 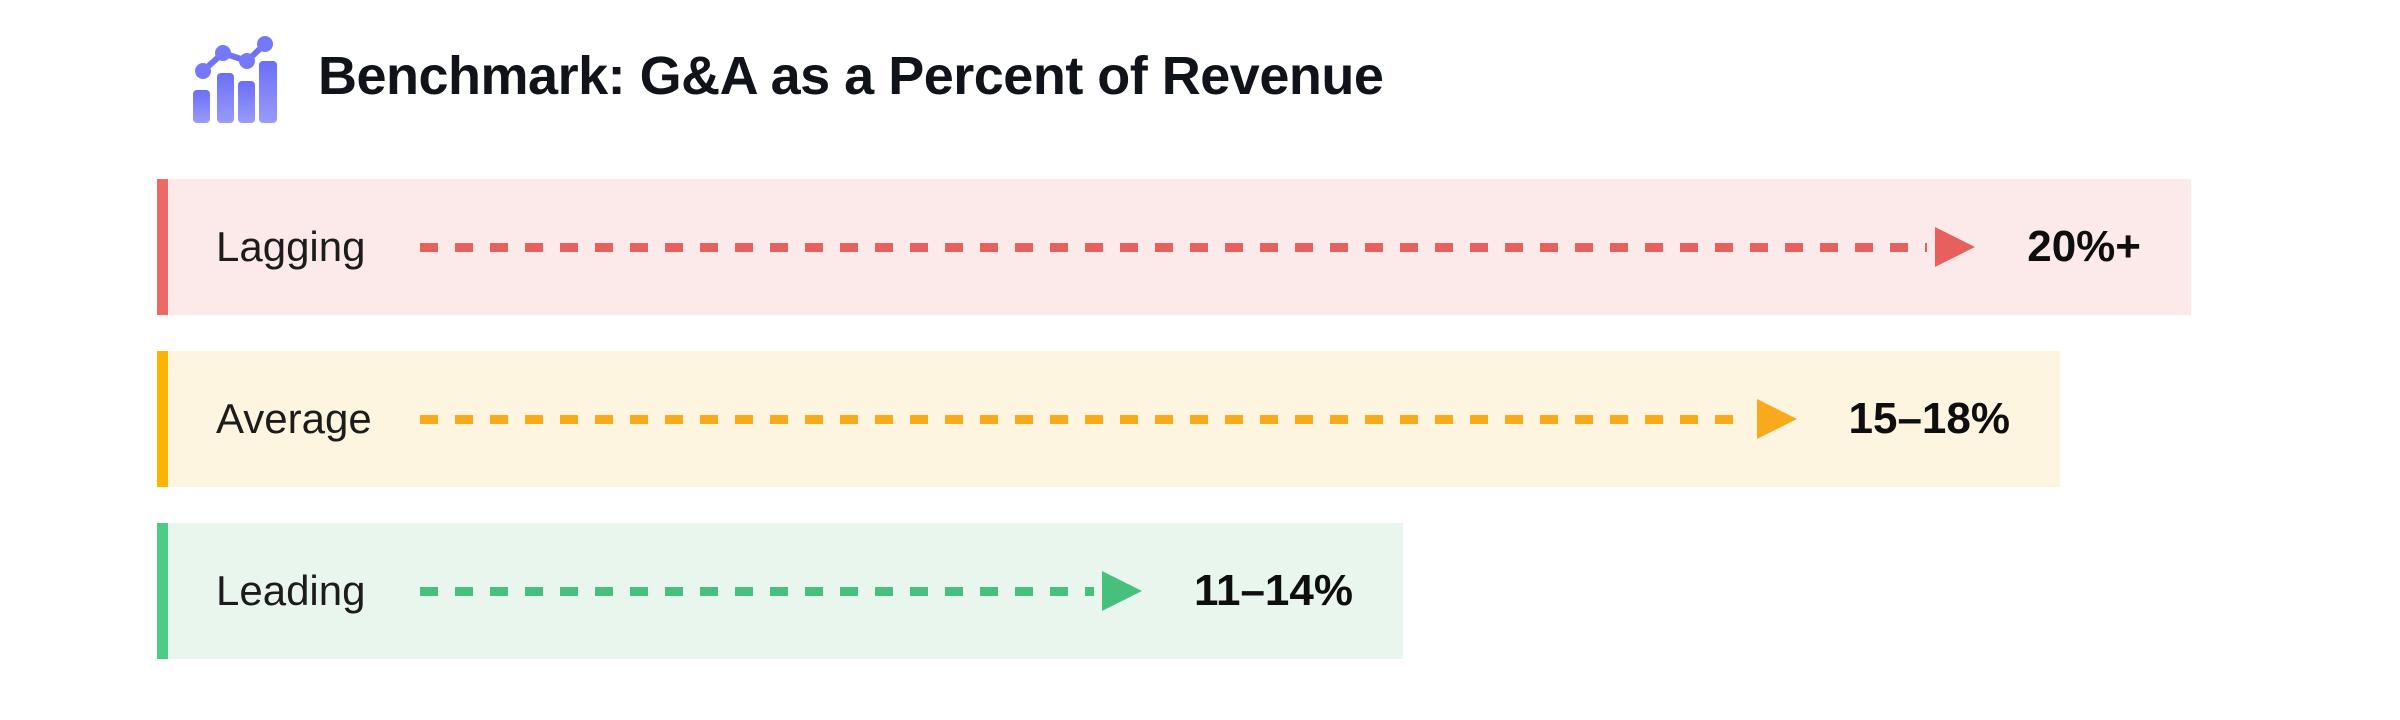 What do you see at coordinates (294, 418) in the screenshot?
I see `row-label: Average` at bounding box center [294, 418].